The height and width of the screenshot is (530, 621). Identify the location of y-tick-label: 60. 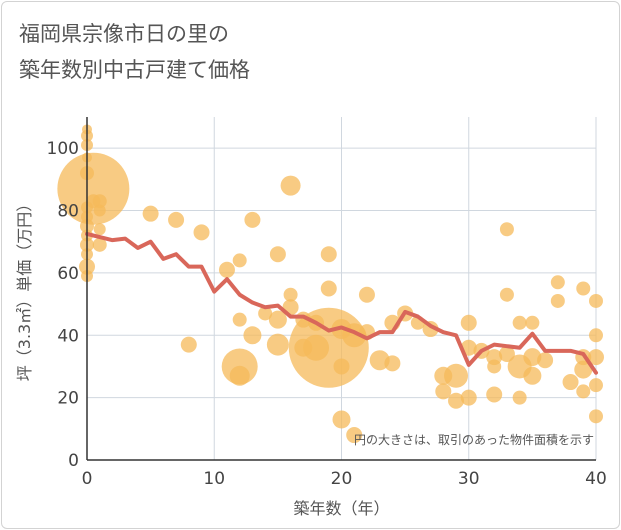
(68, 274).